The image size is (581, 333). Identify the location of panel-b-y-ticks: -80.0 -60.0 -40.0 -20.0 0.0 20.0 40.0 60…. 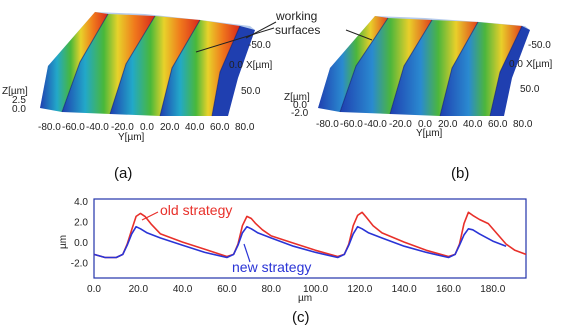
(424, 124).